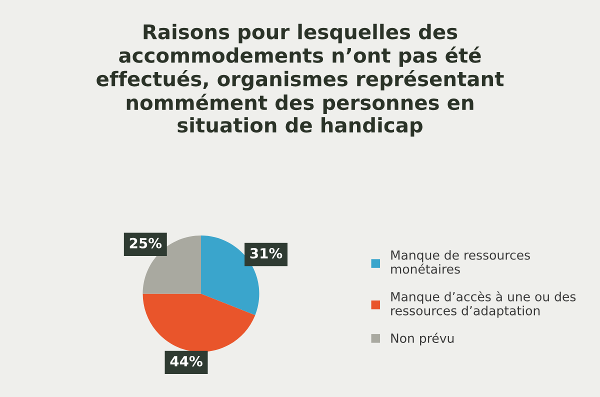 This screenshot has width=600, height=397. What do you see at coordinates (186, 361) in the screenshot?
I see `data-label: 44%` at bounding box center [186, 361].